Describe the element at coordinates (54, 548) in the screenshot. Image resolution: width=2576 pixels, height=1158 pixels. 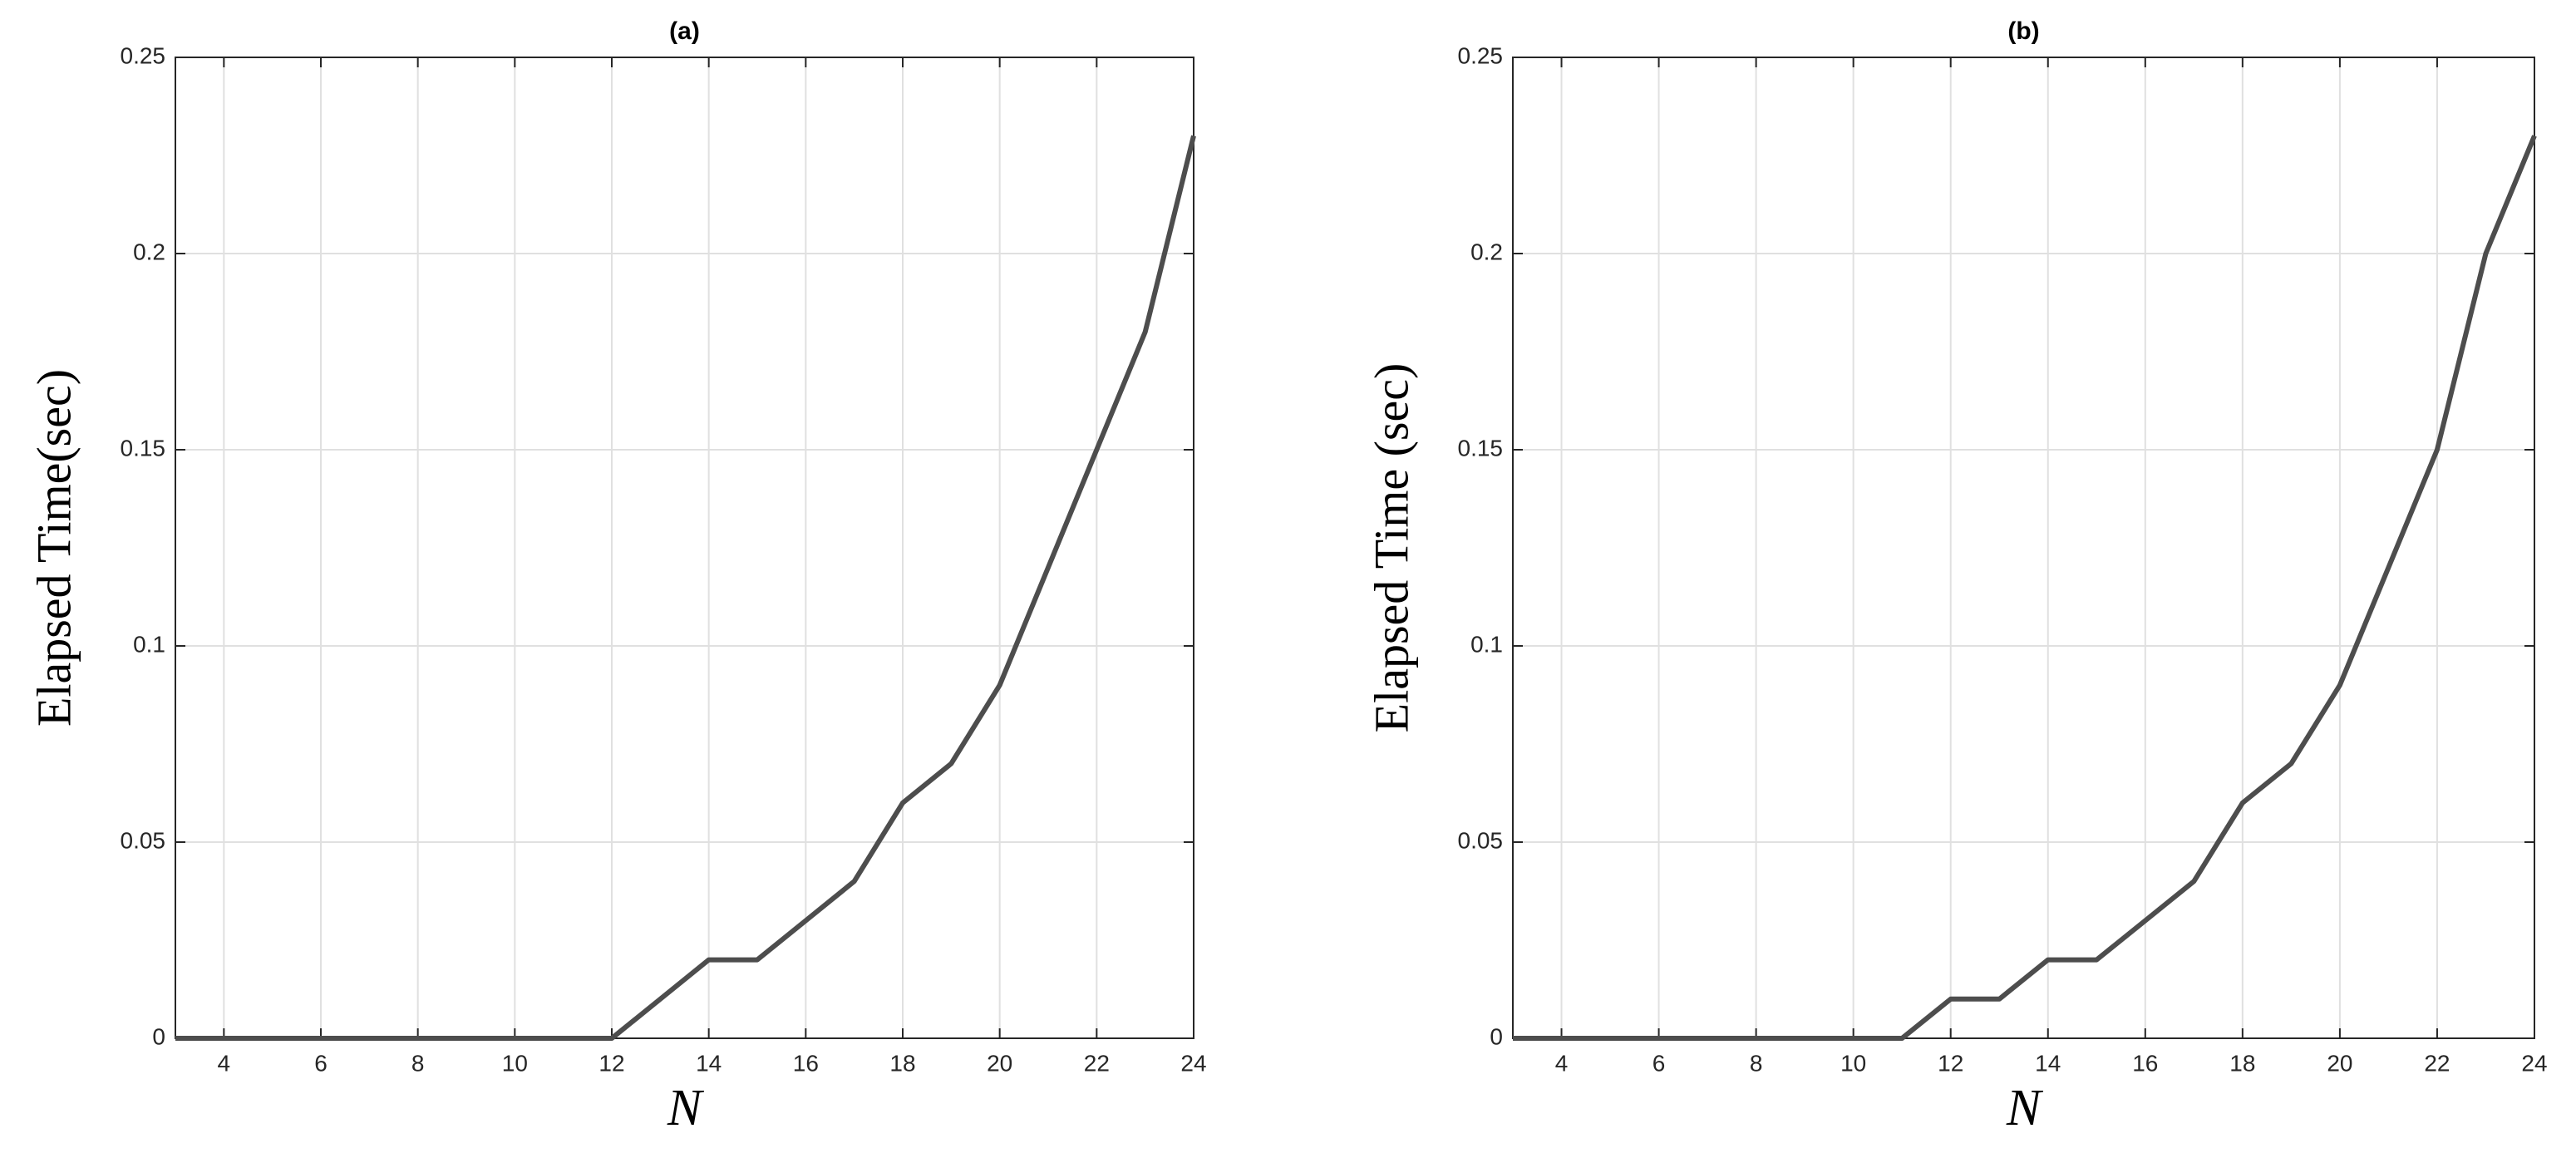
I see `y-axis-label: Elapsed Time(sec)` at that location.